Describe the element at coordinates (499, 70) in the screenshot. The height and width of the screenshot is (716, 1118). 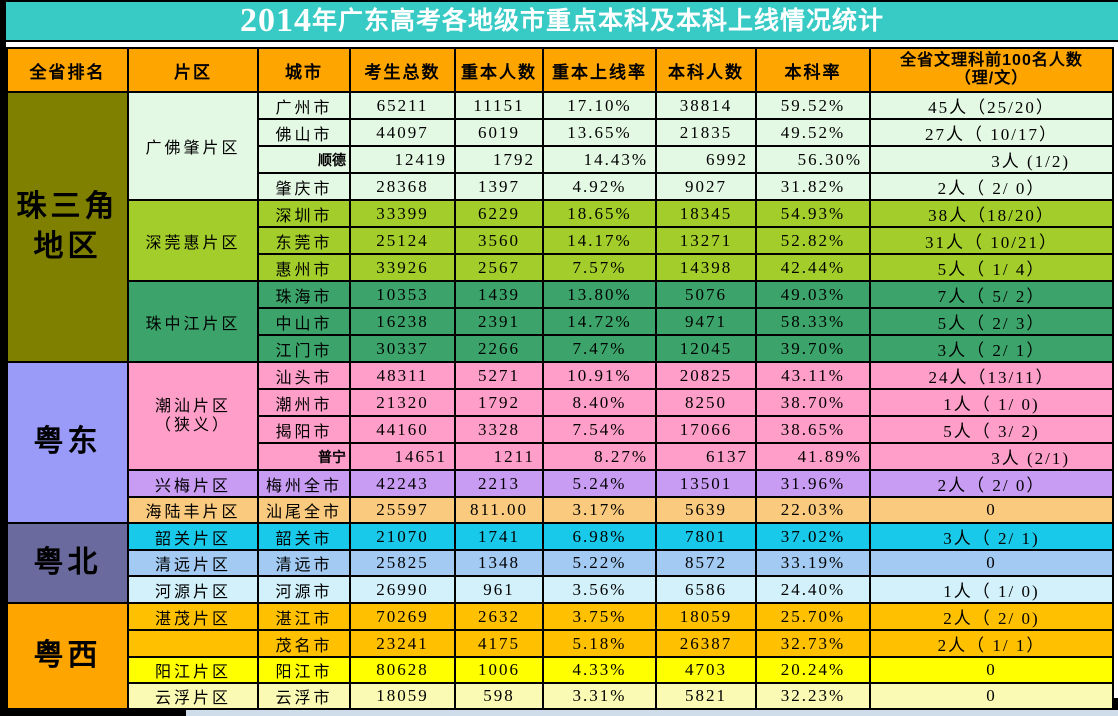
I see `header-zhongben: 重本人数` at that location.